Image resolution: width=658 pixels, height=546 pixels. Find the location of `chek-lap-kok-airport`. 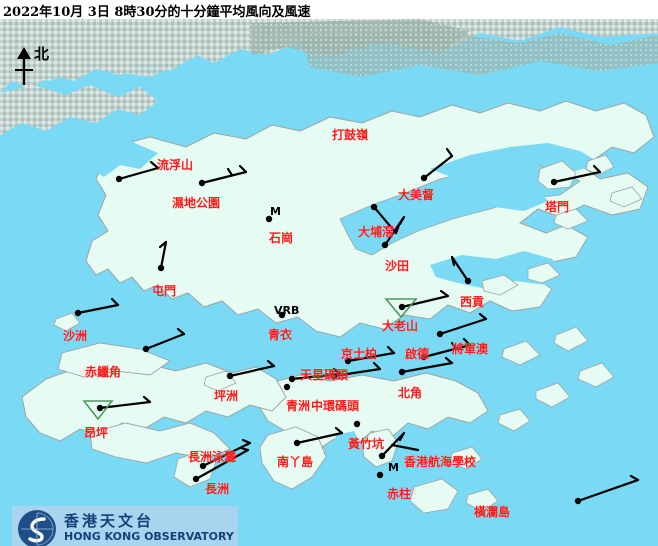

chek-lap-kok-airport is located at coordinates (114, 360).